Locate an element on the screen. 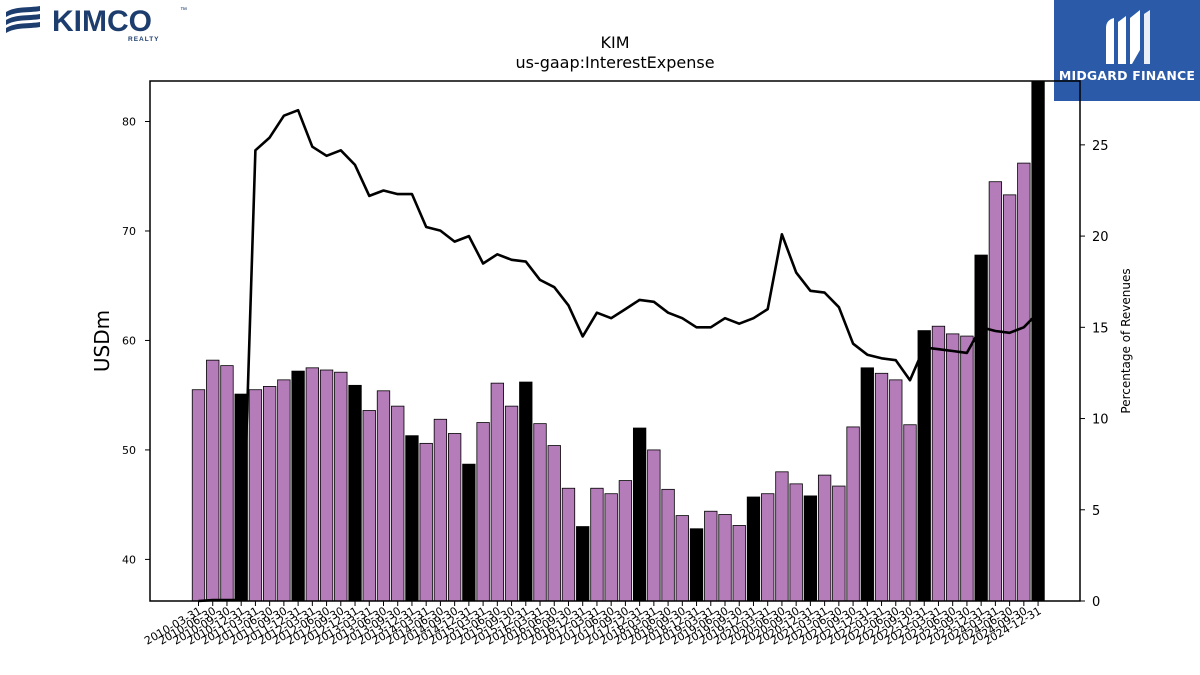 The height and width of the screenshot is (675, 1200). y-tick-label: 80 is located at coordinates (129, 122).